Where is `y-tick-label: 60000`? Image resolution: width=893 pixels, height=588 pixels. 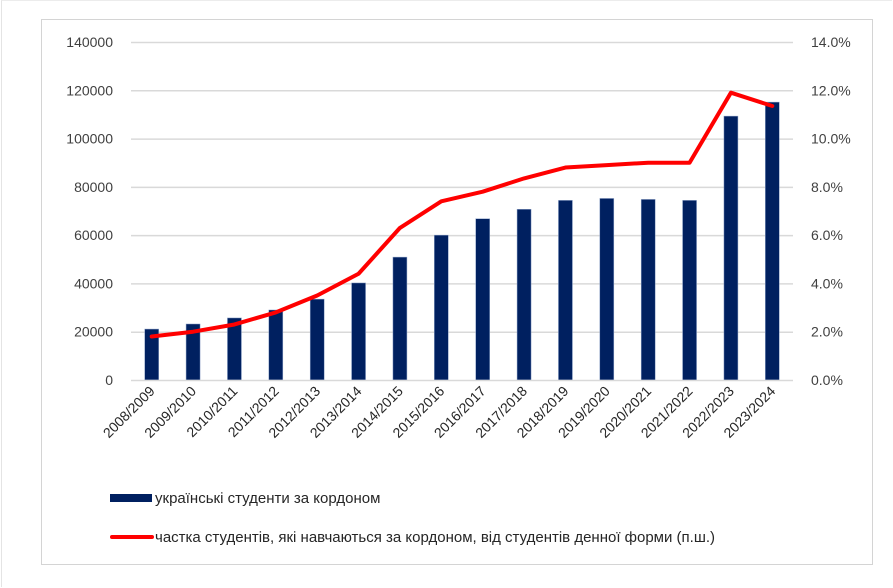 y-tick-label: 60000 is located at coordinates (93, 235).